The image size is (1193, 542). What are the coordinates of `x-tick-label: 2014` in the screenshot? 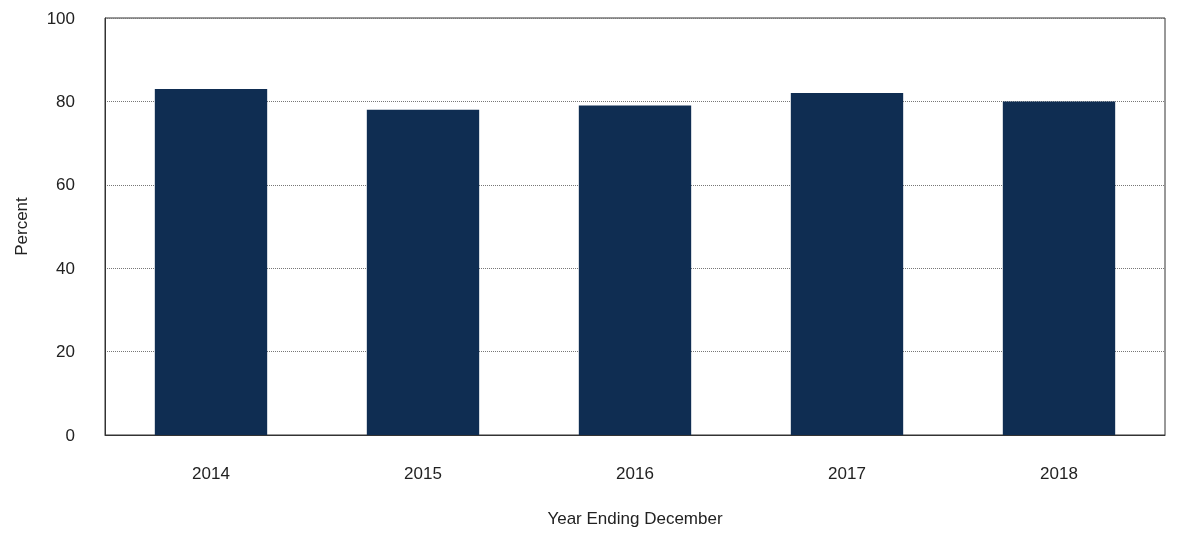 It's located at (211, 473).